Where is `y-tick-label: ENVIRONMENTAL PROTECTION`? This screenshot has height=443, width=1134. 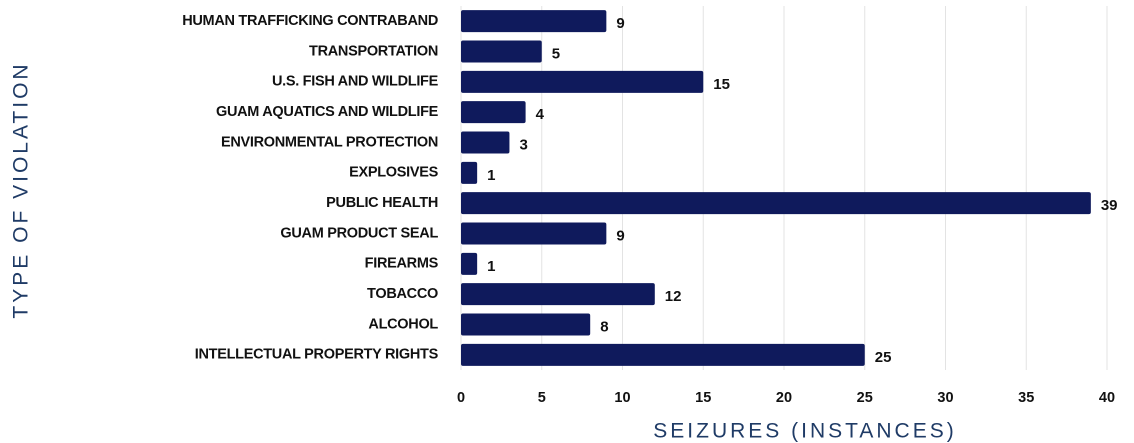
y-tick-label: ENVIRONMENTAL PROTECTION is located at coordinates (329, 142).